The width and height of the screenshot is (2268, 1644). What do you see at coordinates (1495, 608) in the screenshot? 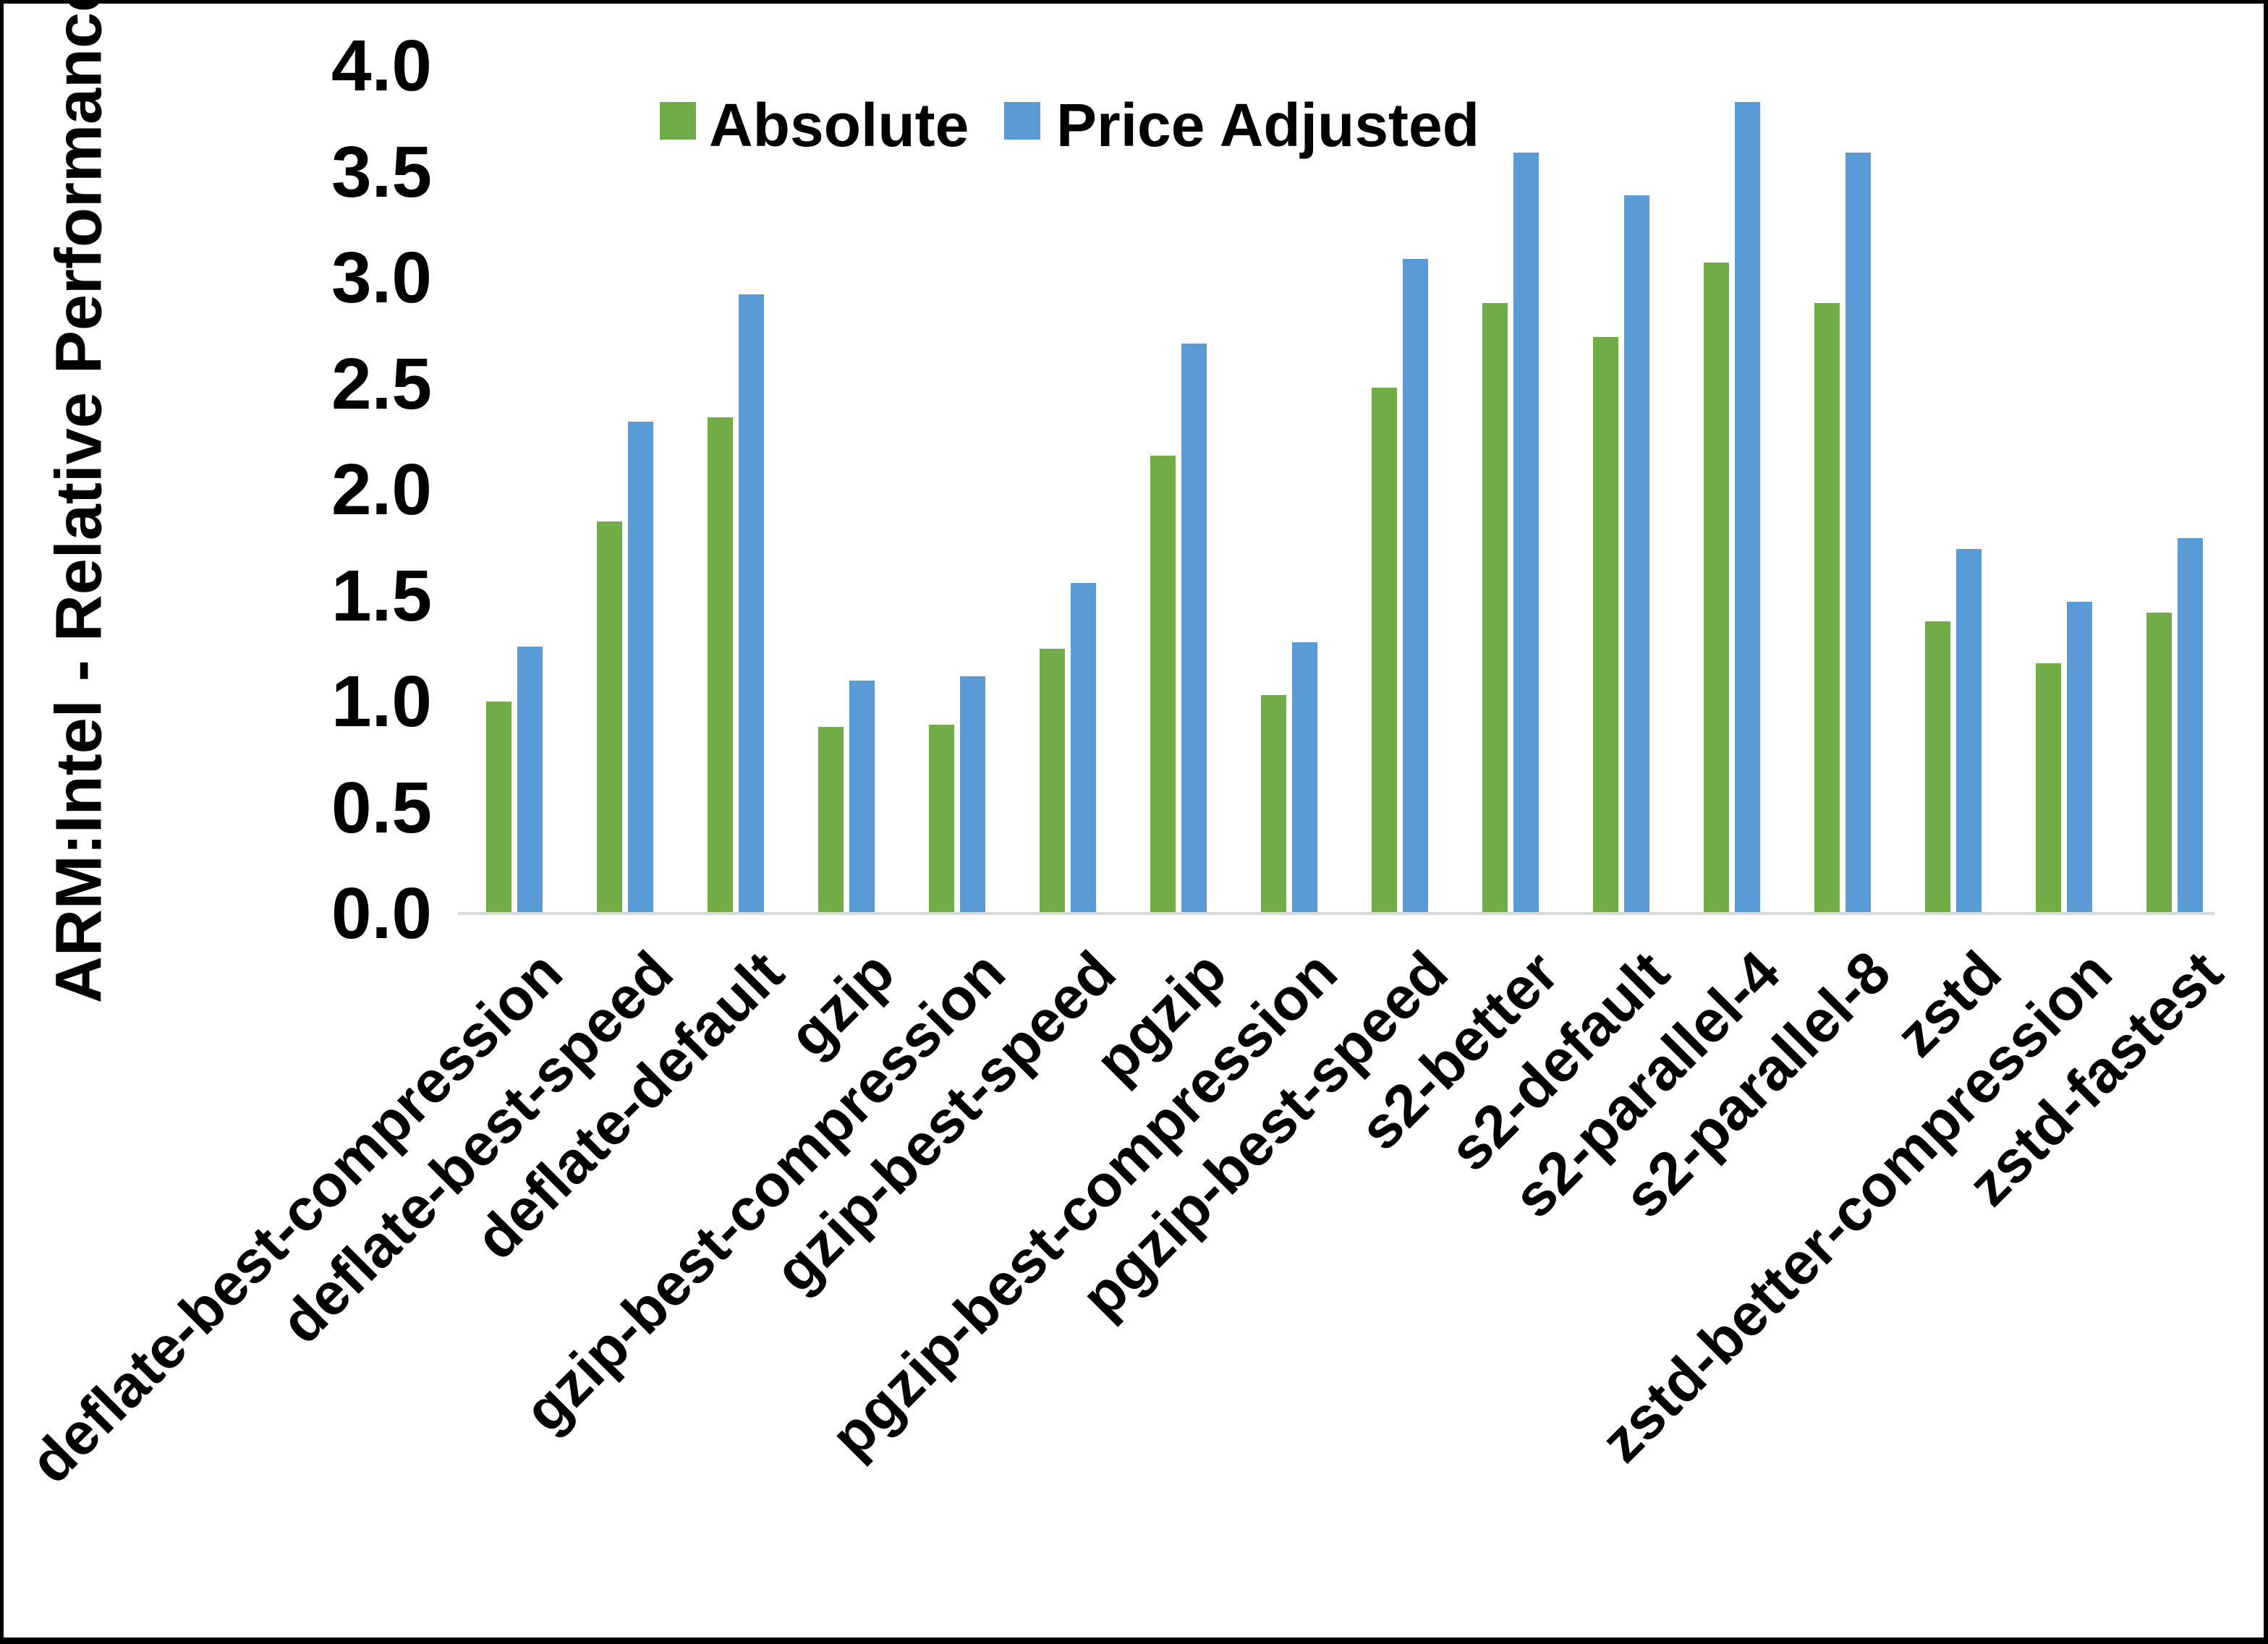
I see `bar-s2-better-absolute` at bounding box center [1495, 608].